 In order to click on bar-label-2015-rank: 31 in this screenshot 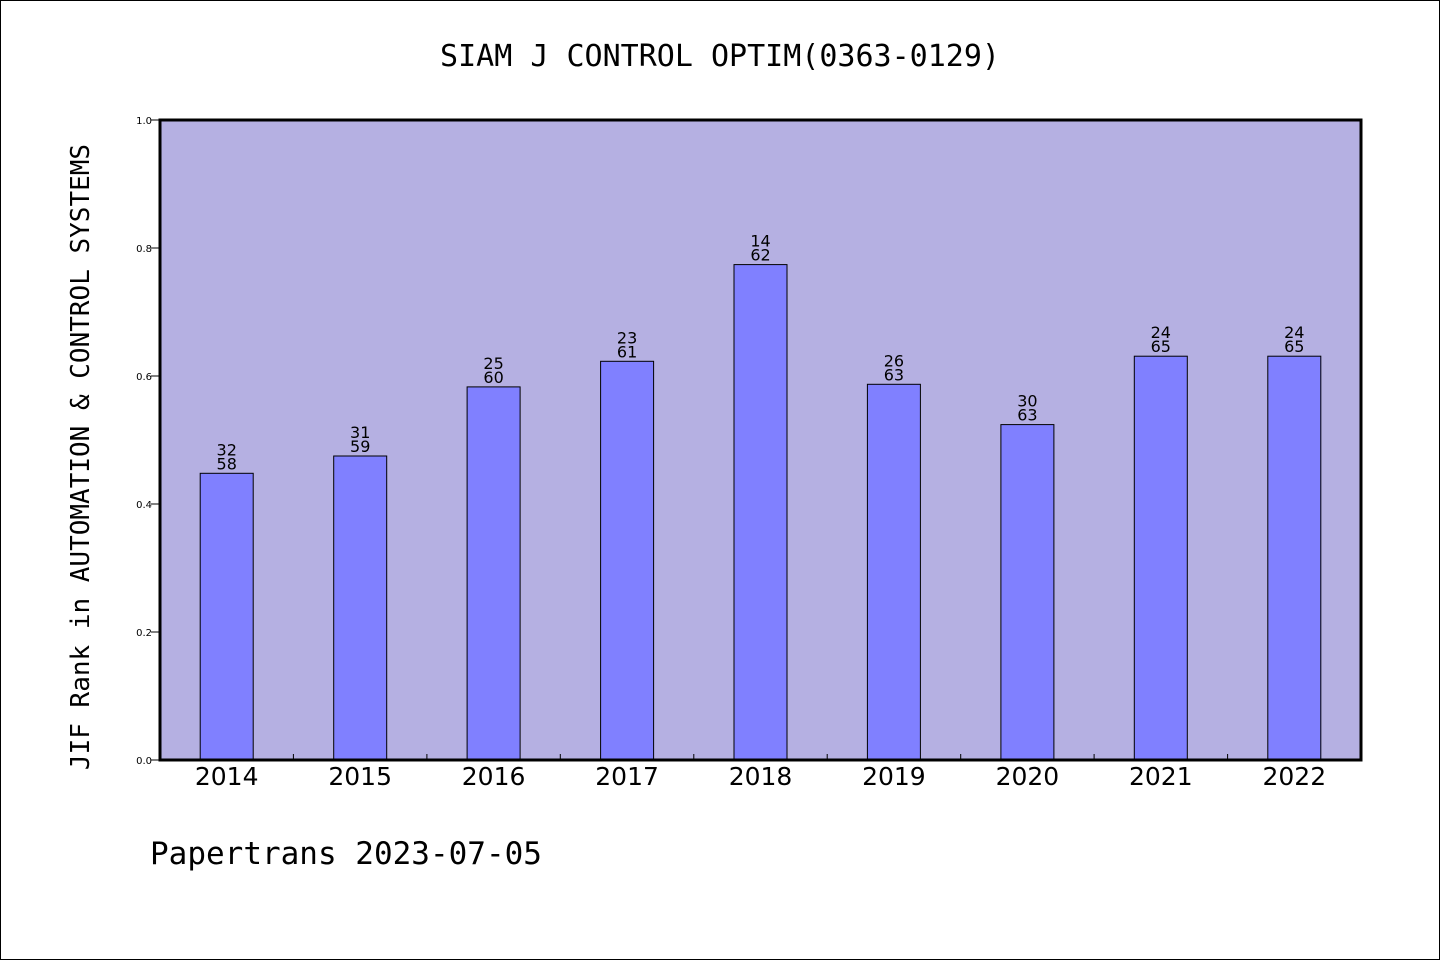, I will do `click(360, 432)`.